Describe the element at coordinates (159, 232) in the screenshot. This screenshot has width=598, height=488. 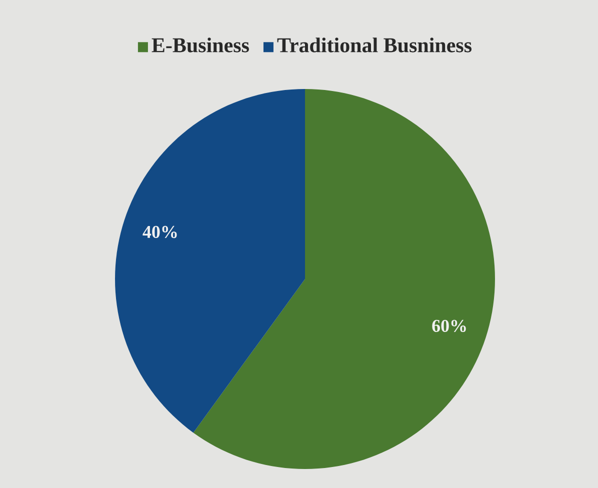
I see `data-label: 40%` at that location.